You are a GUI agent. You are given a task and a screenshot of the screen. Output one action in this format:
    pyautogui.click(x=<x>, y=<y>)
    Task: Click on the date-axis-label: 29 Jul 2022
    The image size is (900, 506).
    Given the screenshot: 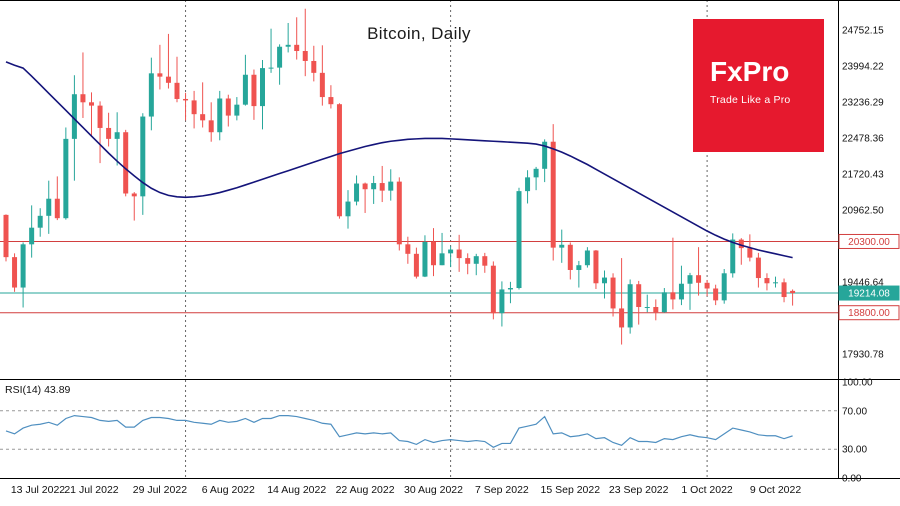 What is the action you would take?
    pyautogui.click(x=160, y=490)
    